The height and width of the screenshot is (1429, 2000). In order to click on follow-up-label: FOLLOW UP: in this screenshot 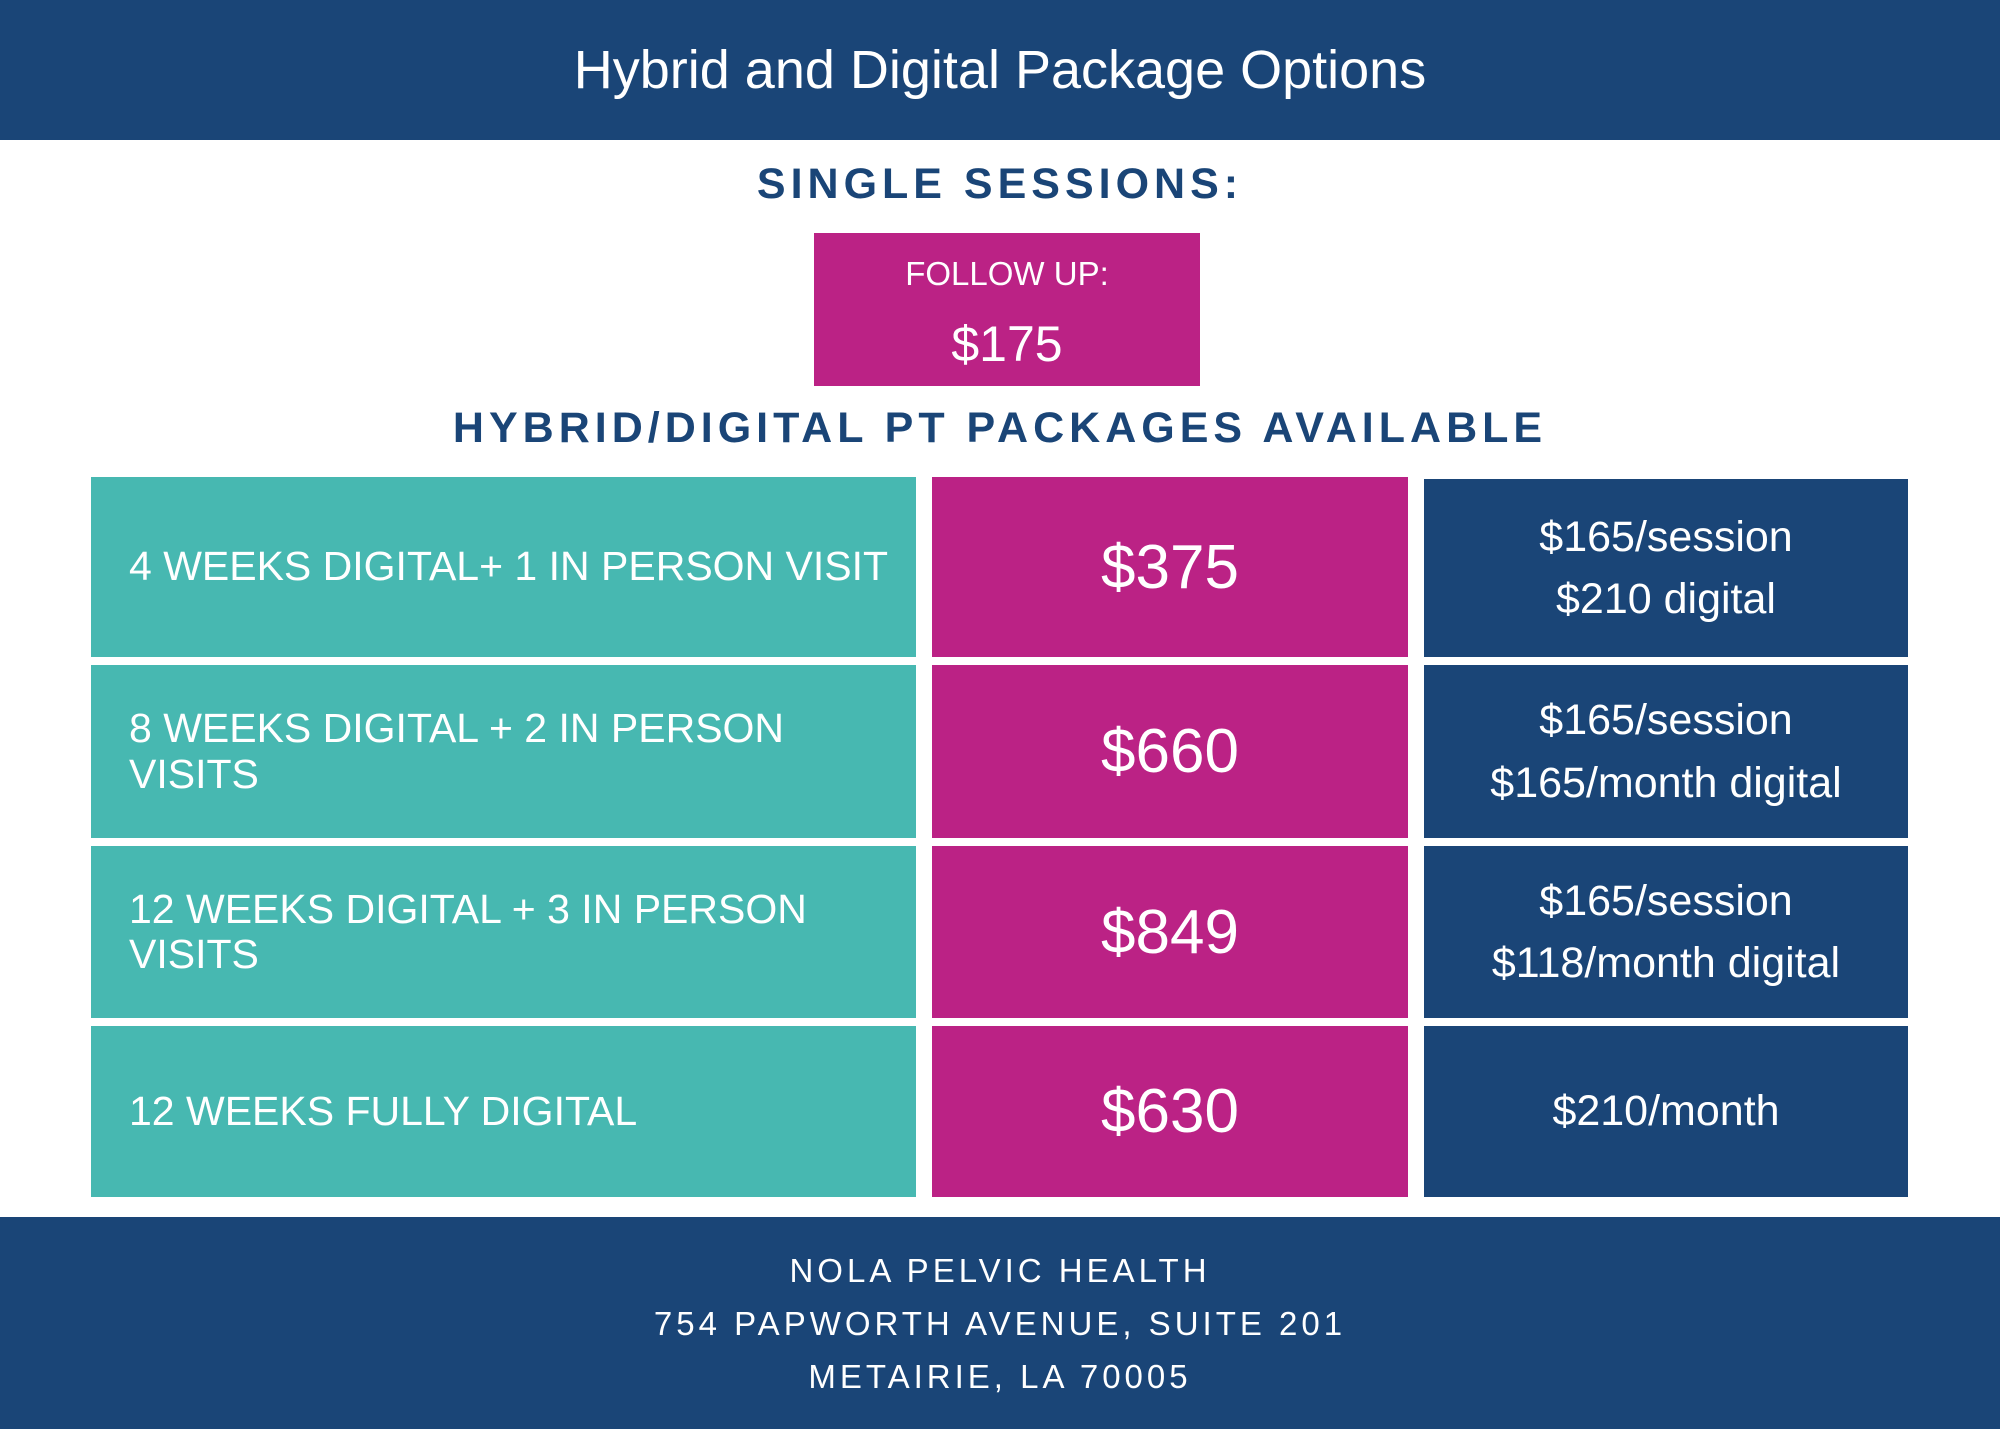, I will do `click(1007, 273)`.